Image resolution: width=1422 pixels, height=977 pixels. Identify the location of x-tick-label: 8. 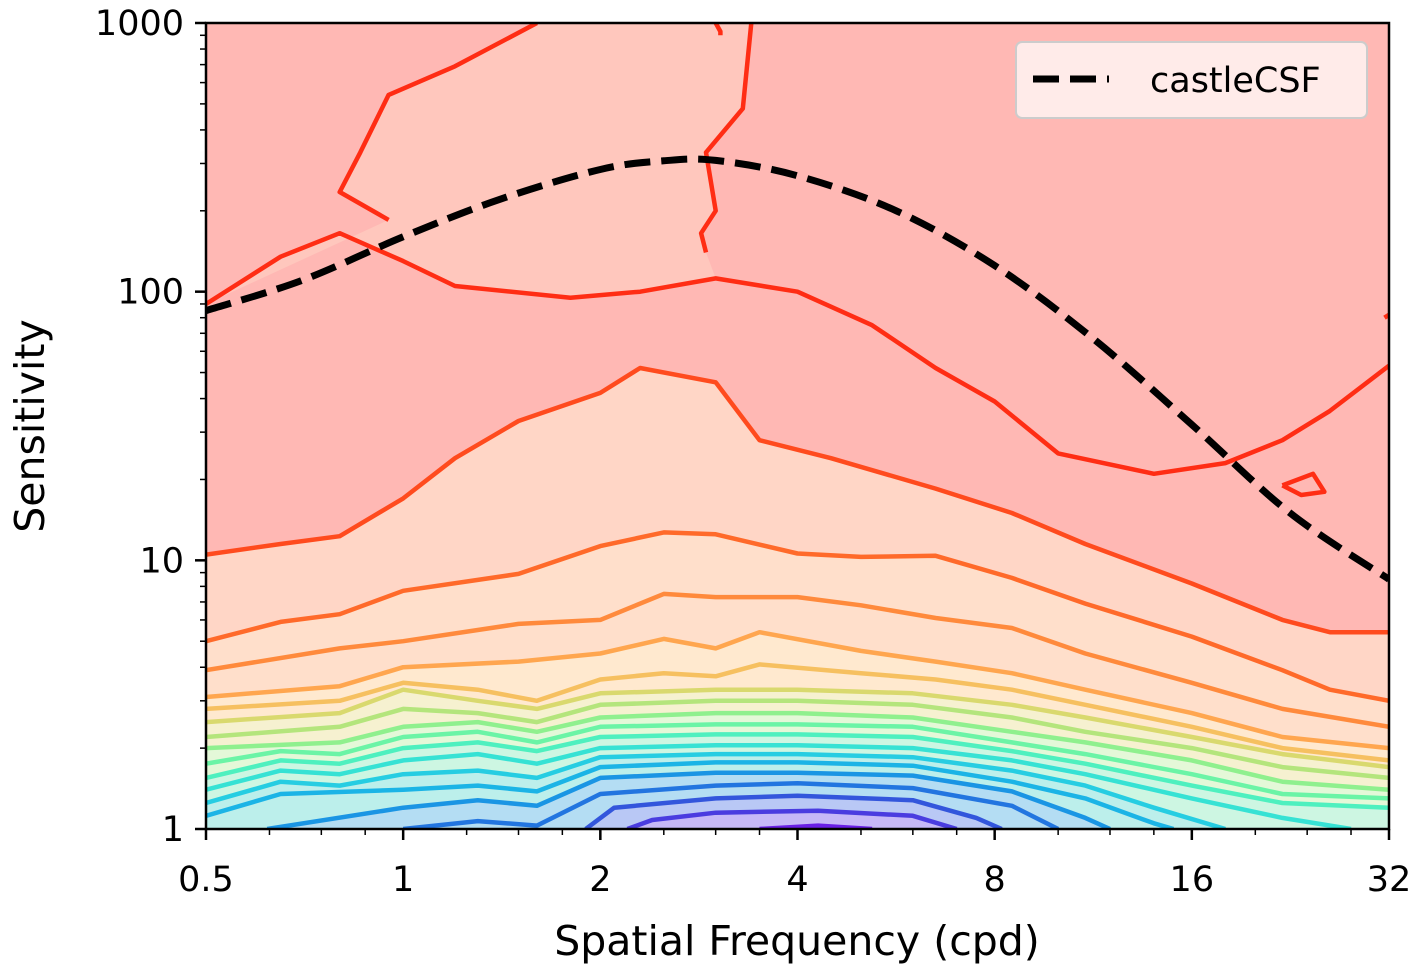
(995, 880).